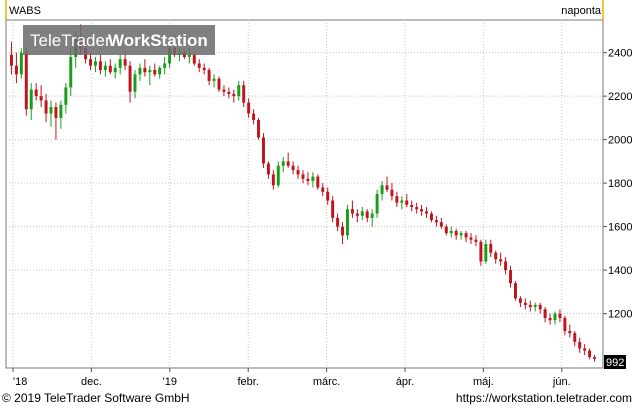 This screenshot has width=635, height=408. What do you see at coordinates (91, 382) in the screenshot?
I see `x-tick-label: dec.` at bounding box center [91, 382].